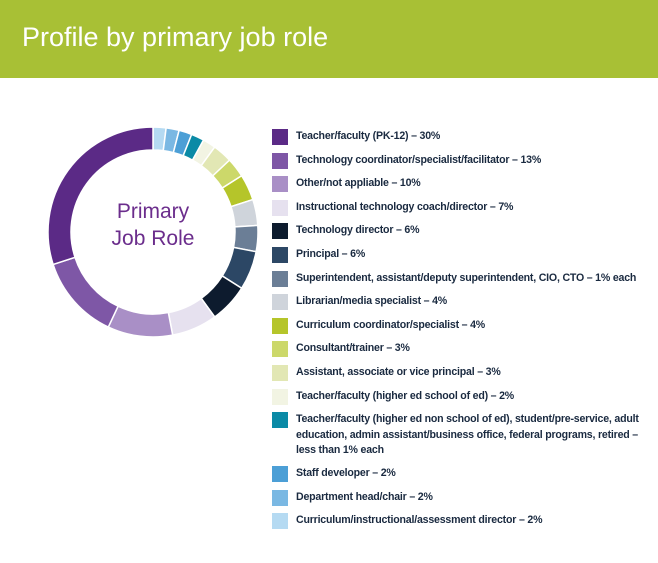  I want to click on chart: Primary Job Role, so click(153, 232).